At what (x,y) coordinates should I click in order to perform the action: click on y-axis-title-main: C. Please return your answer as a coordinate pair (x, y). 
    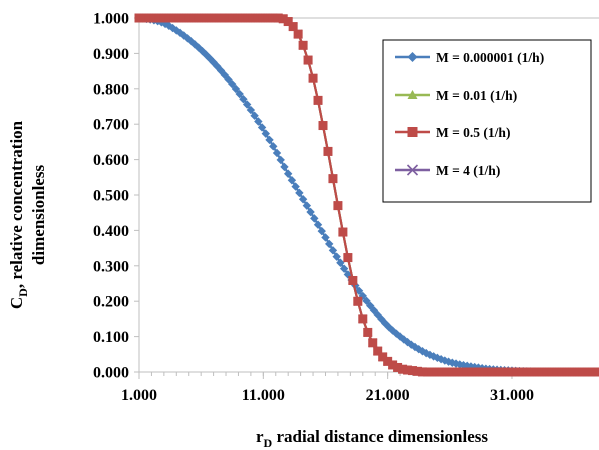
    Looking at the image, I should click on (16, 303).